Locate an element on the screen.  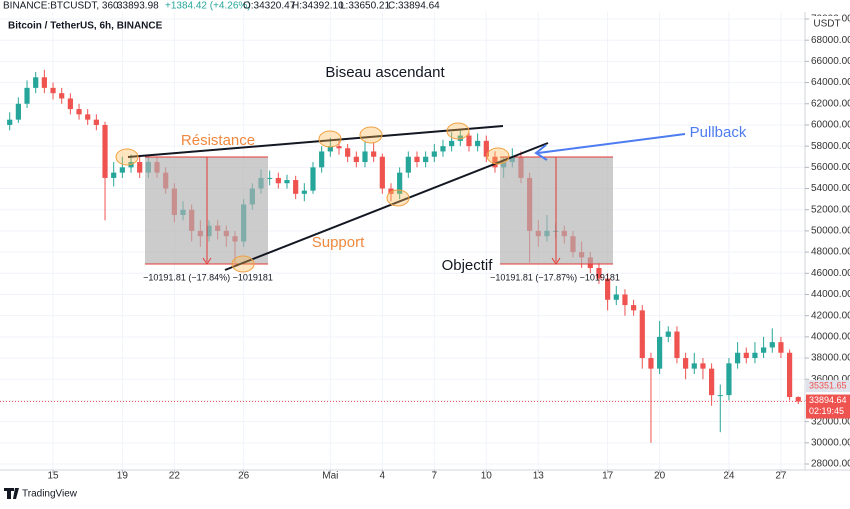
pullback-arrow is located at coordinates (611, 143).